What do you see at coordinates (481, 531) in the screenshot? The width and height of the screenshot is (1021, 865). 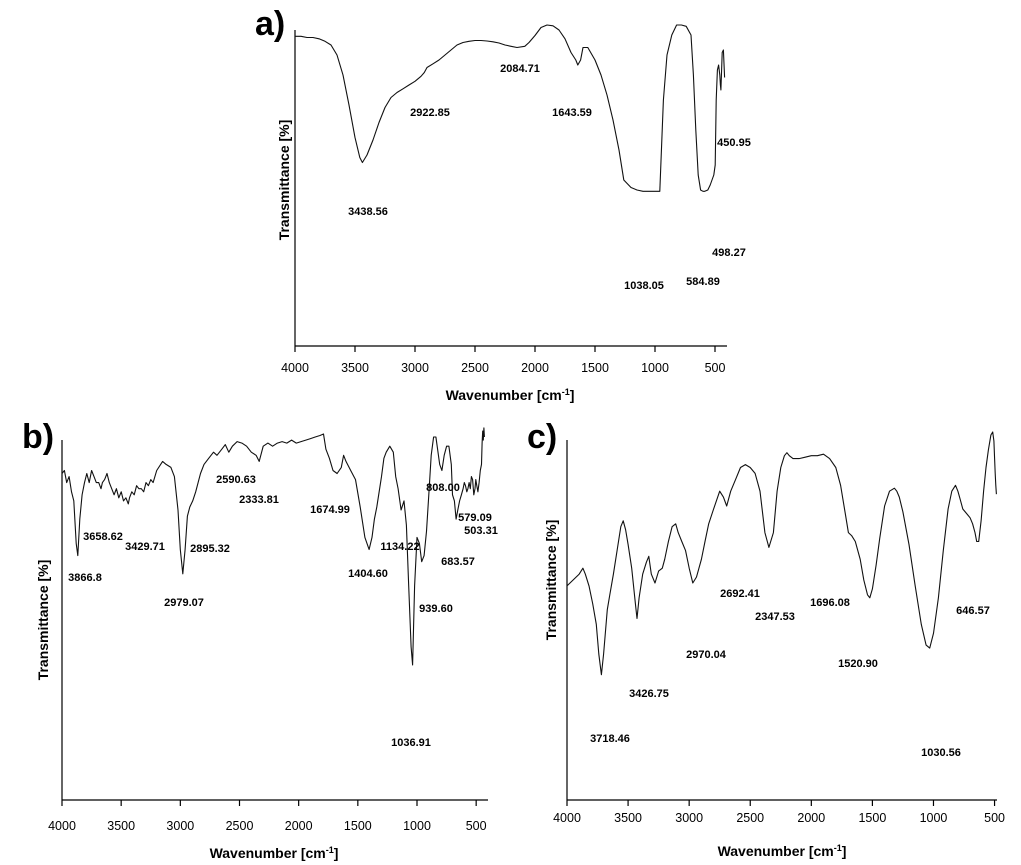 I see `panel-b-peak-label: 503.31` at bounding box center [481, 531].